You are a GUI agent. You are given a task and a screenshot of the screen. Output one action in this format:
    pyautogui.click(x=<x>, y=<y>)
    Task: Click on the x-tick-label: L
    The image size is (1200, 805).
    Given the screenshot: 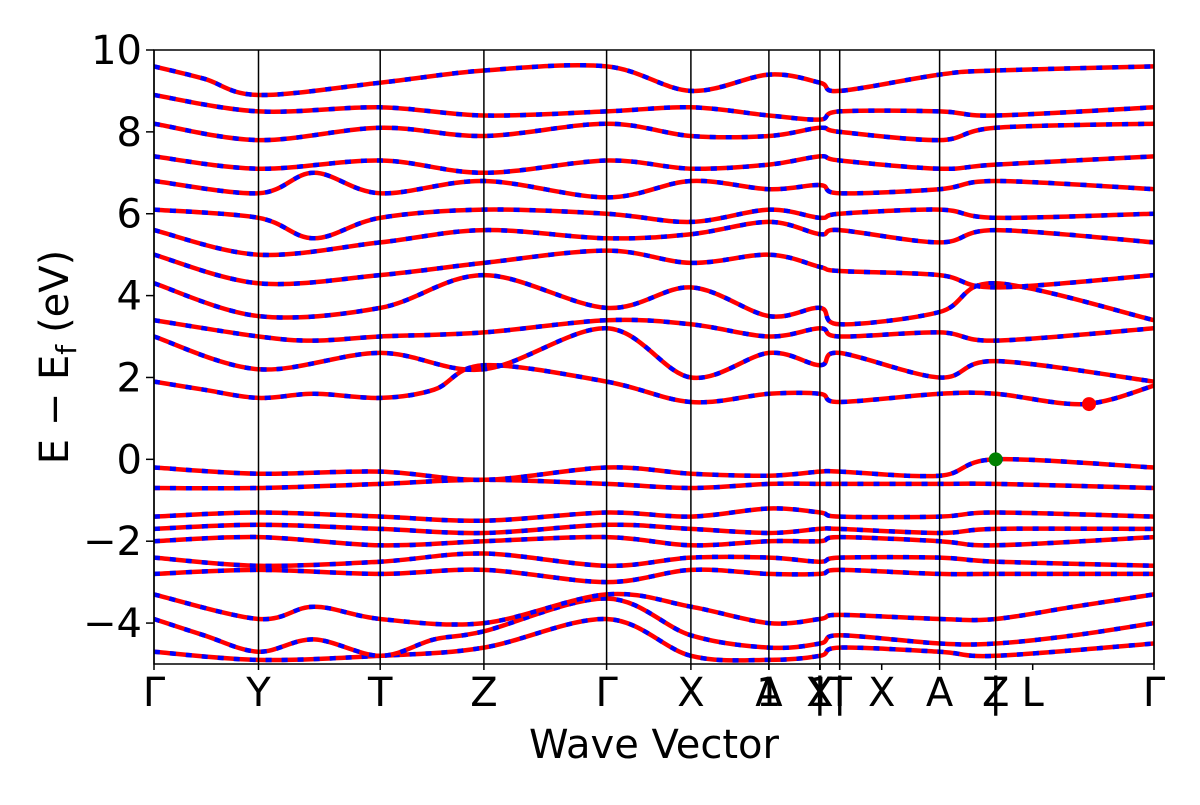 What is the action you would take?
    pyautogui.click(x=1033, y=693)
    